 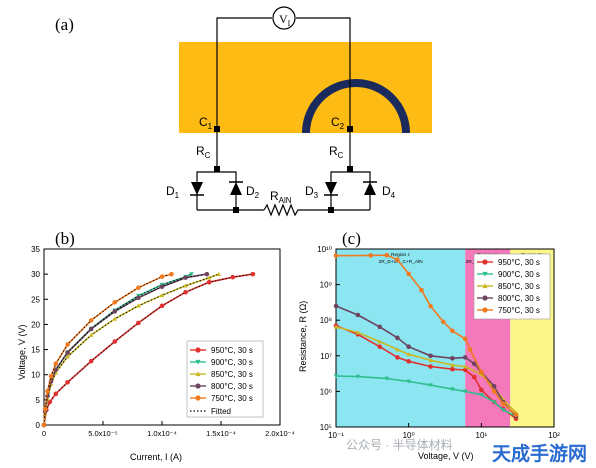 What do you see at coordinates (326, 285) in the screenshot?
I see `panel-c-ytick-label: 10⁹` at bounding box center [326, 285].